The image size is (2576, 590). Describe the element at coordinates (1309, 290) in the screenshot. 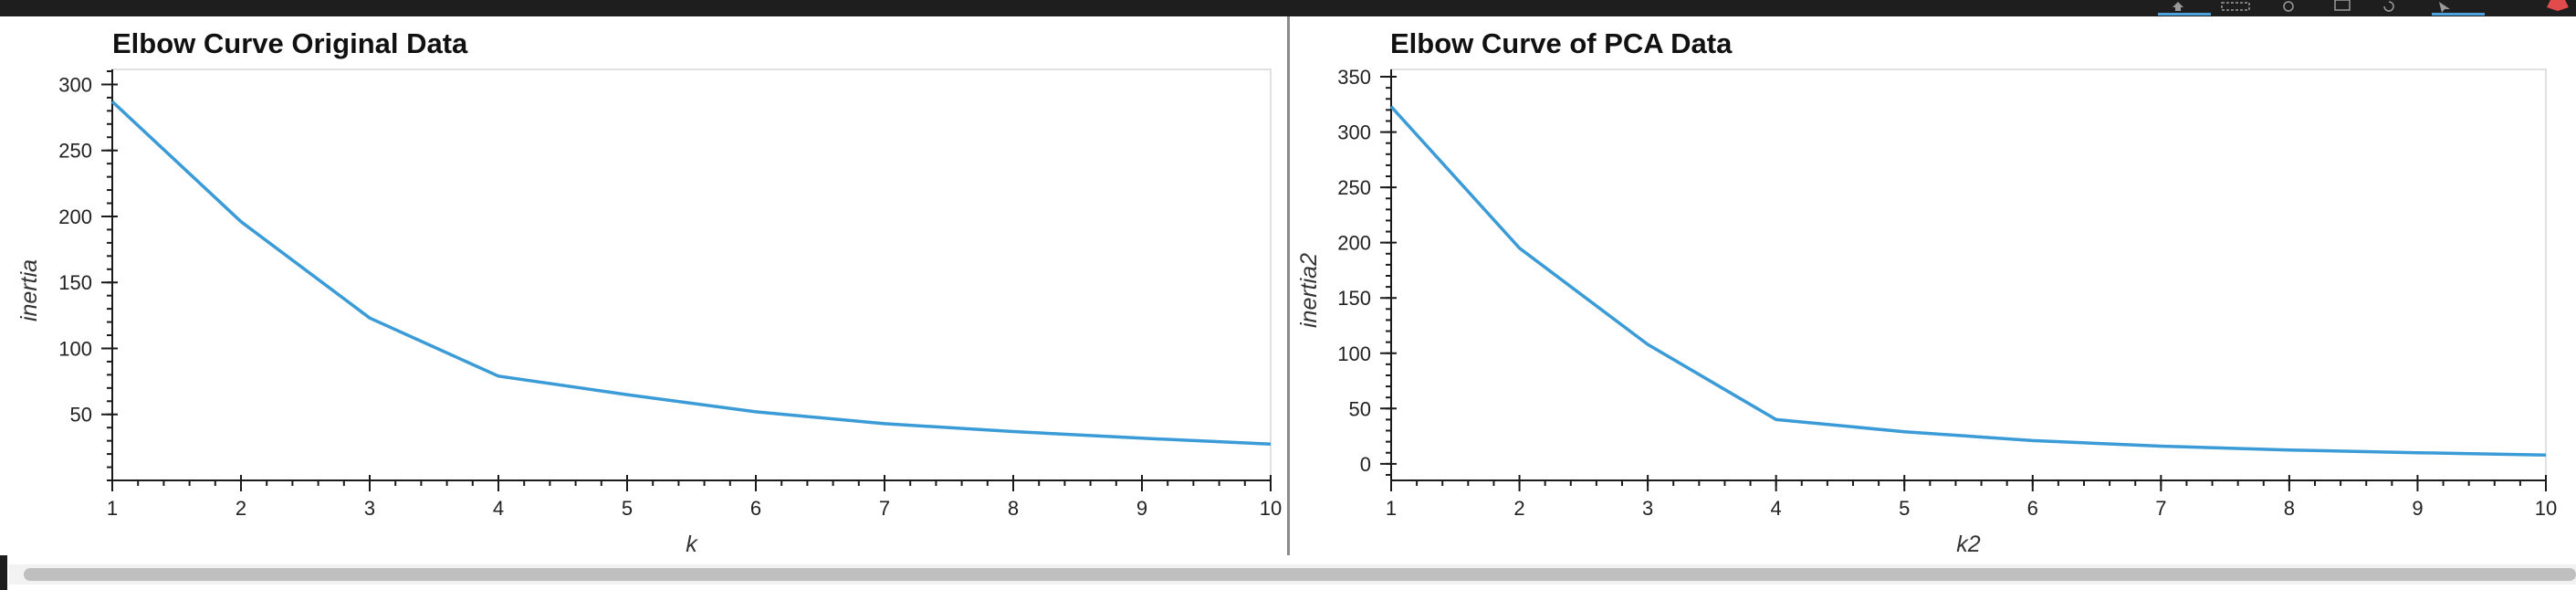

I see `y-axis-label: inertia2` at that location.